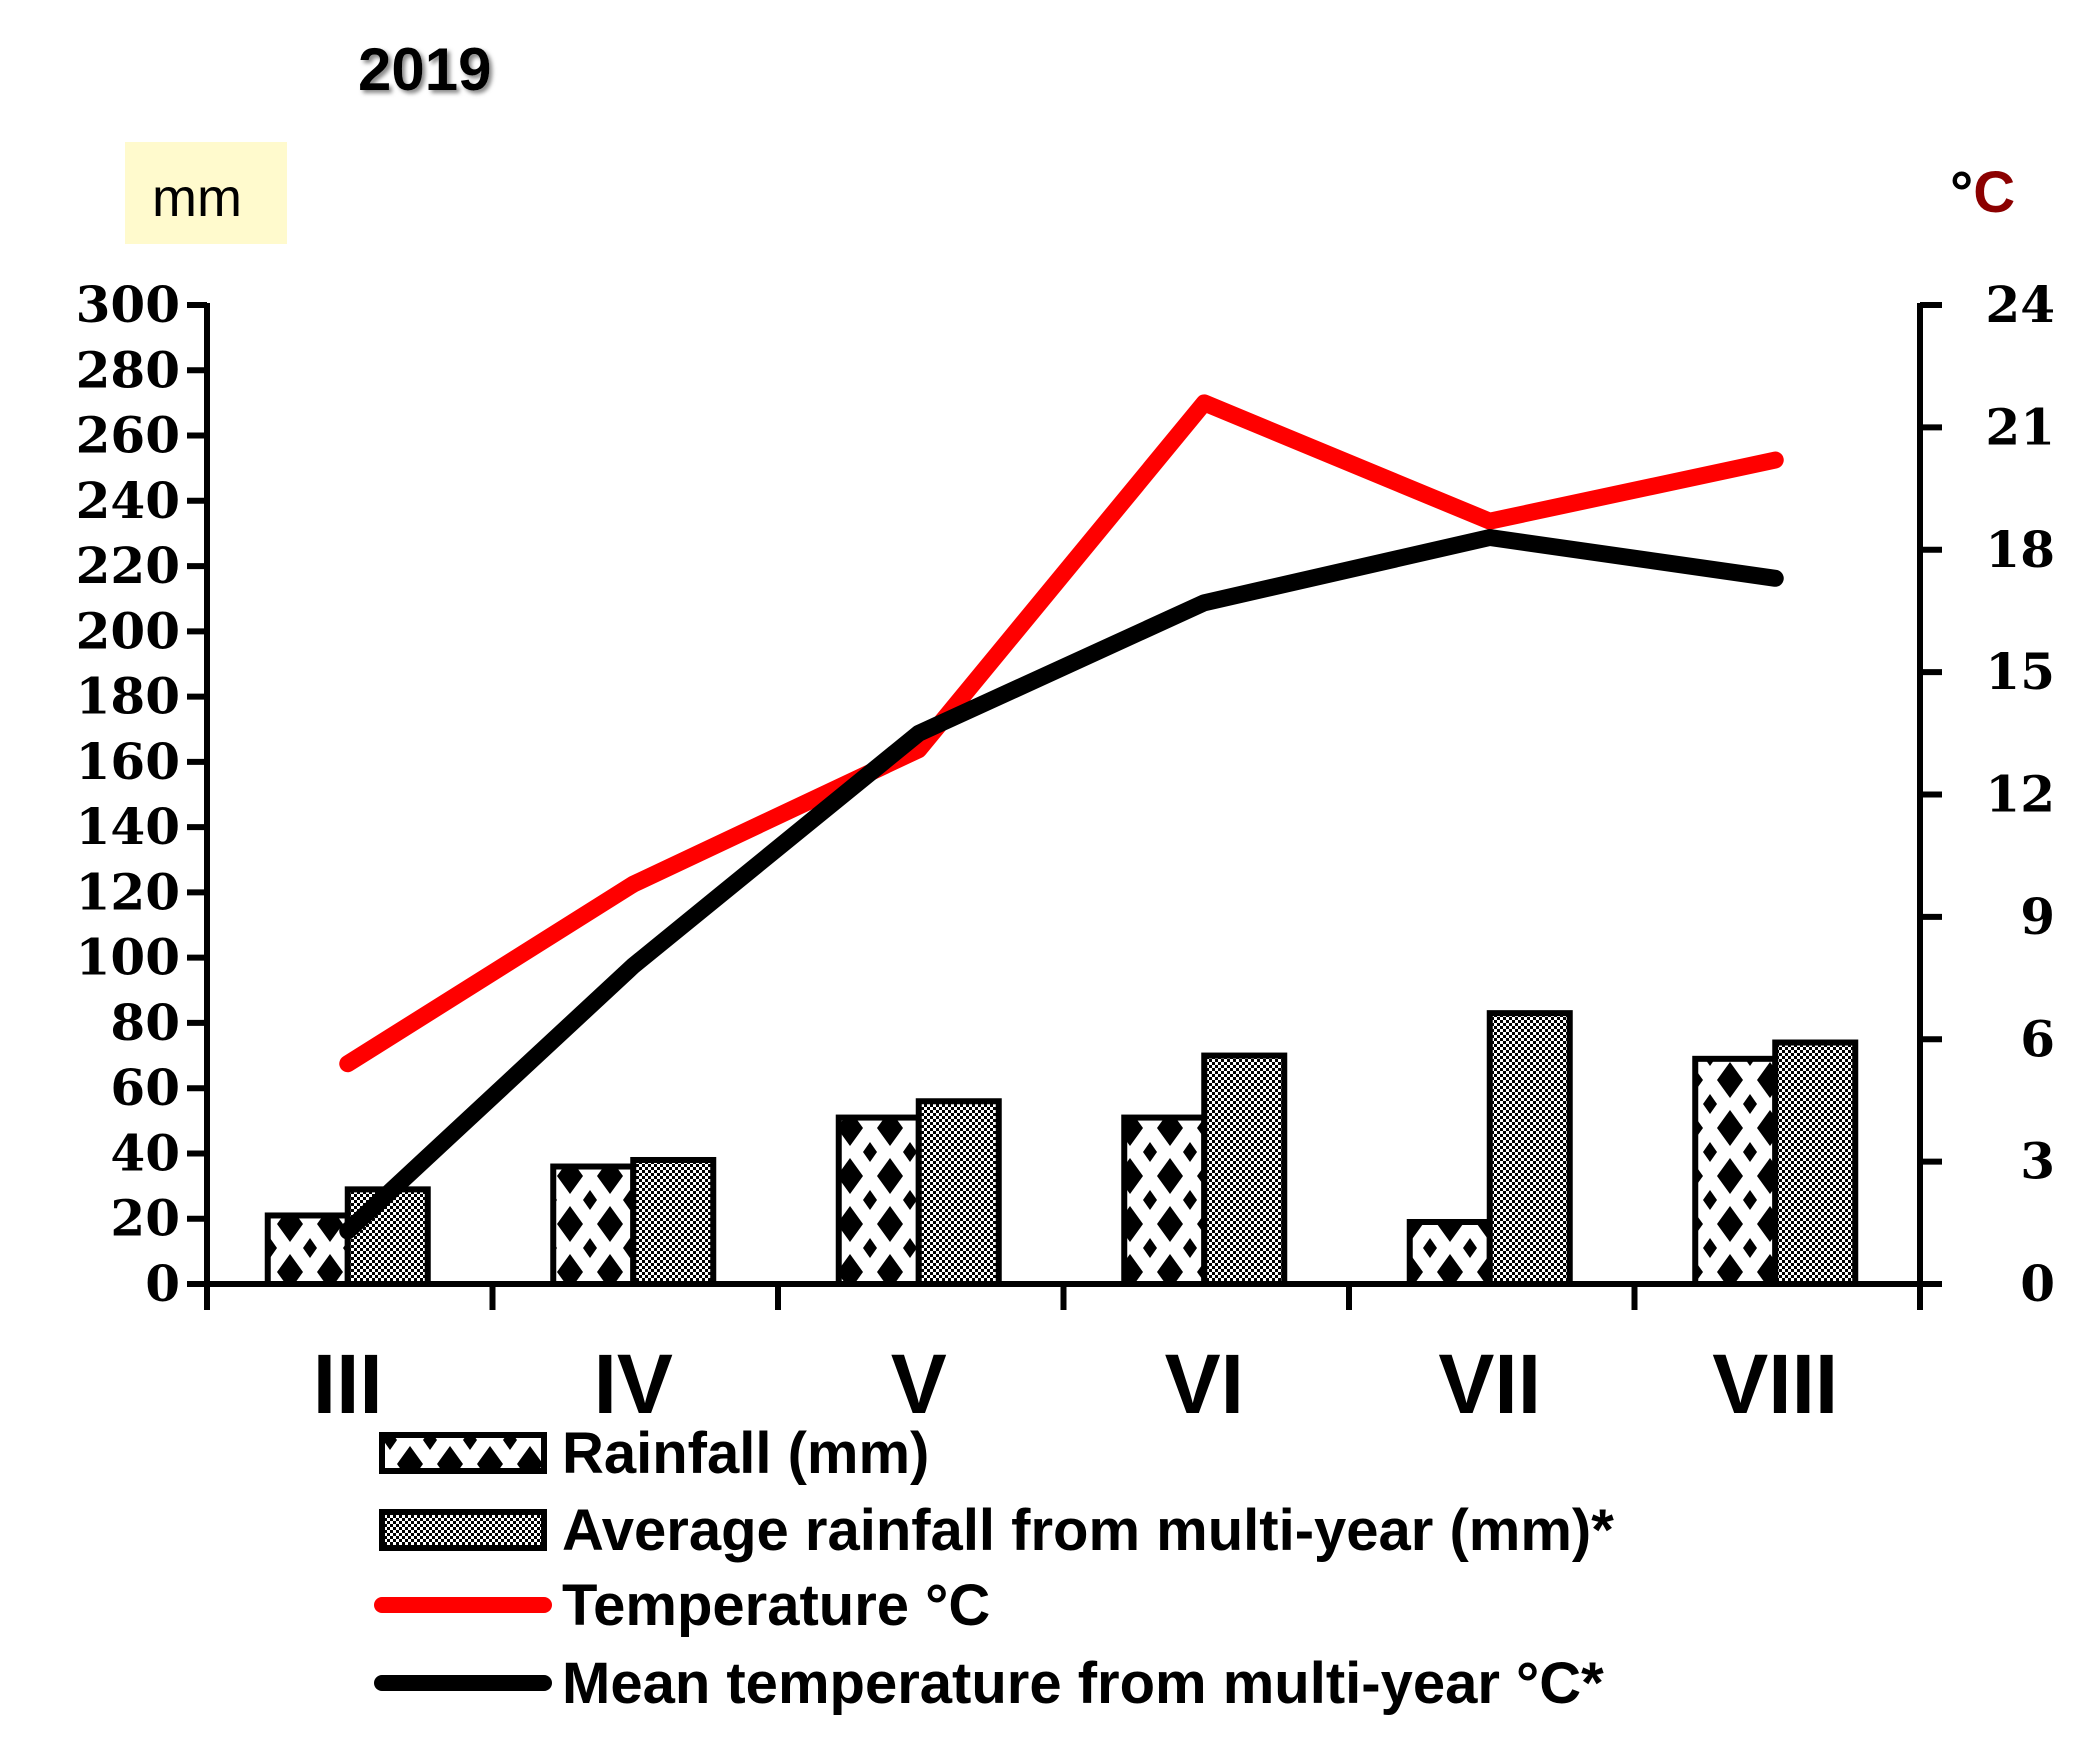 This screenshot has width=2080, height=1740. What do you see at coordinates (197, 198) in the screenshot?
I see `left-axis-unit: mm` at bounding box center [197, 198].